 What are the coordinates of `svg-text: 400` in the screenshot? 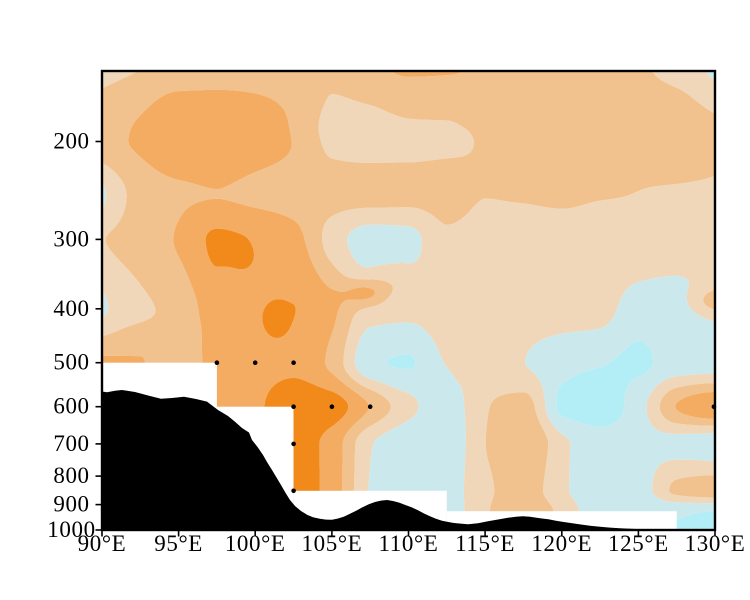 It's located at (71, 308).